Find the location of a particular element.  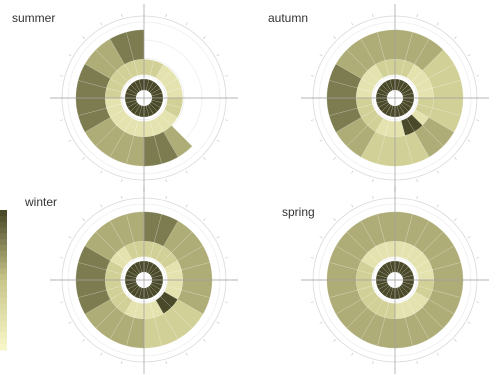

colorbar is located at coordinates (3, 280).